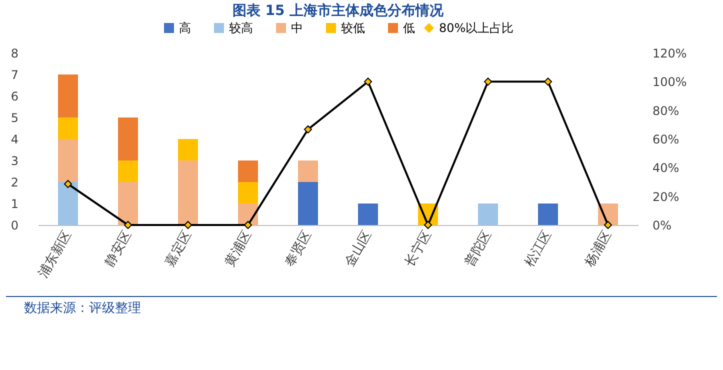 Image resolution: width=723 pixels, height=370 pixels. Describe the element at coordinates (361, 307) in the screenshot. I see `source-note: 数据来源：评级整理` at that location.